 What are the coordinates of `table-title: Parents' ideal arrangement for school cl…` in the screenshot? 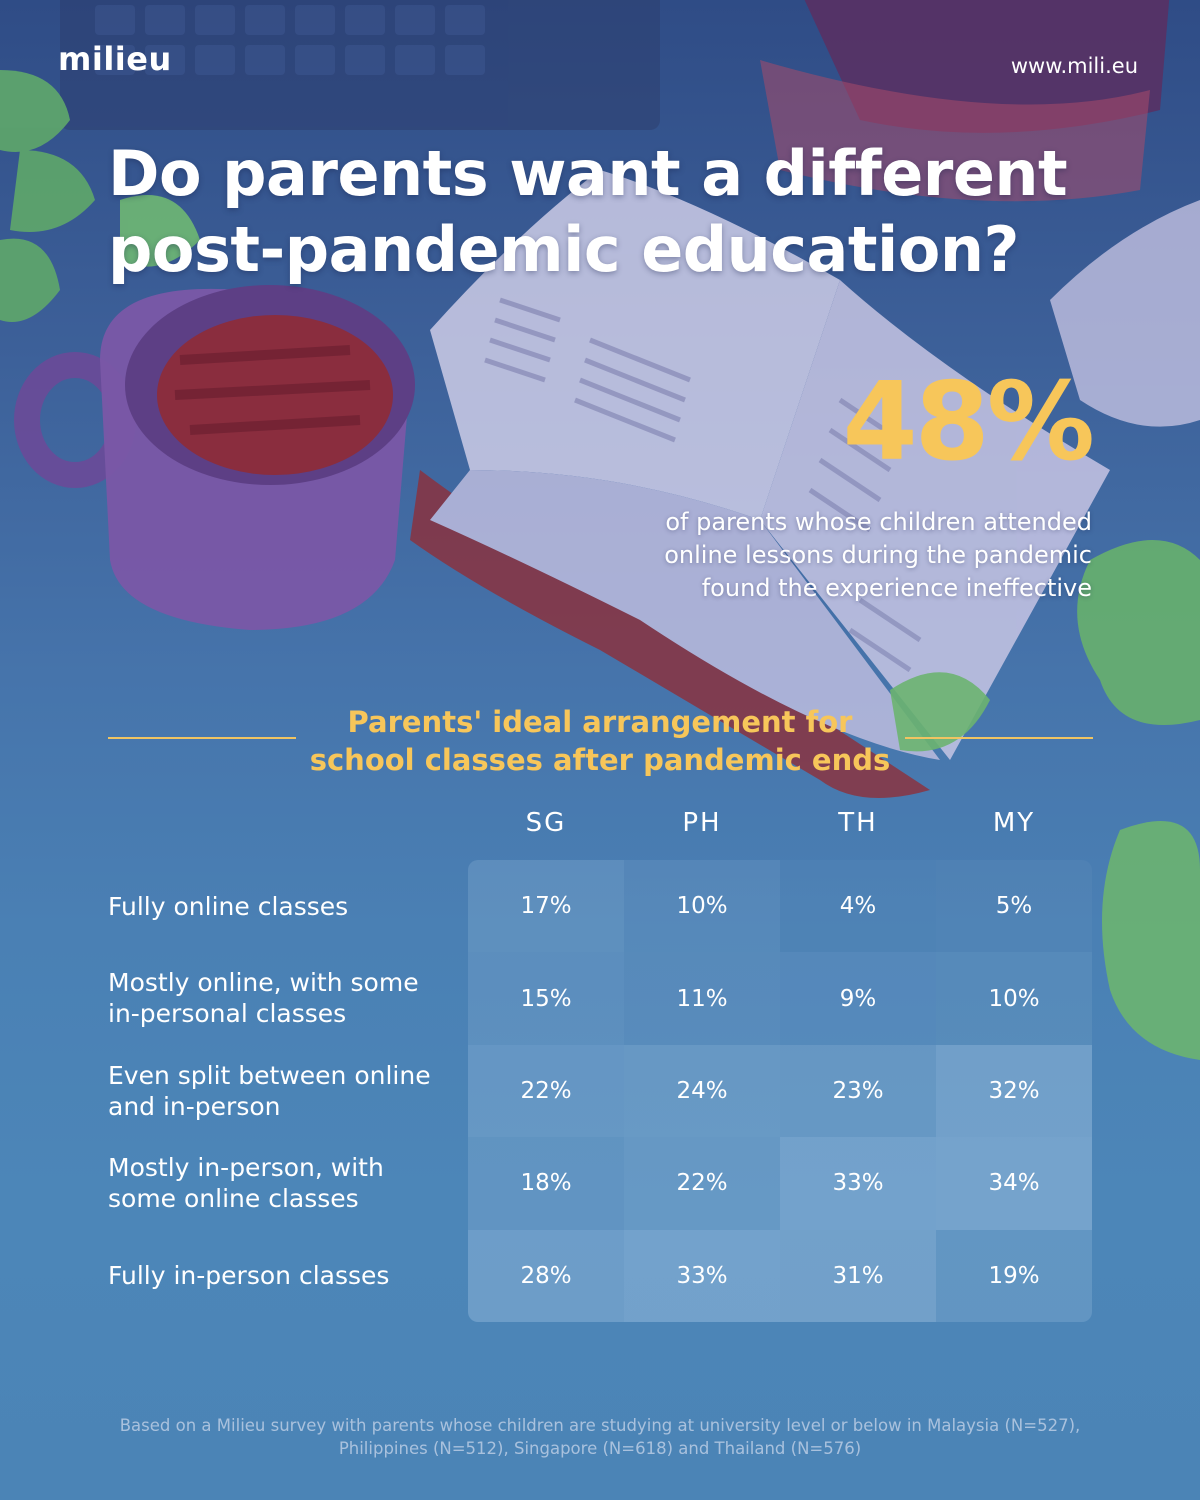 It's located at (600, 741).